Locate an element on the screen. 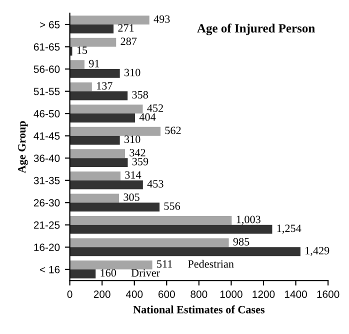 This screenshot has height=334, width=349. data-label: 15 is located at coordinates (82, 50).